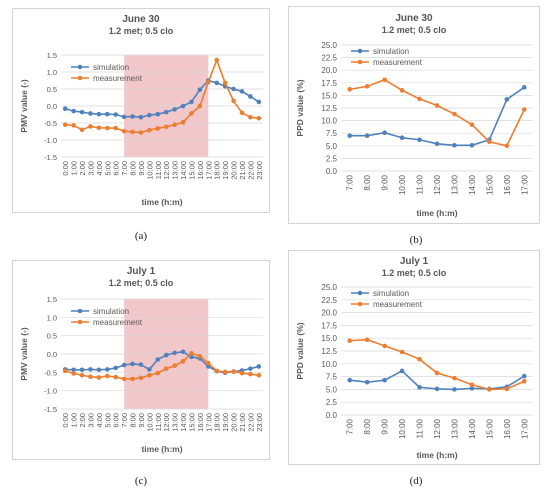 This screenshot has height=490, width=550. I want to click on y-tick-label: 22.5, so click(329, 58).